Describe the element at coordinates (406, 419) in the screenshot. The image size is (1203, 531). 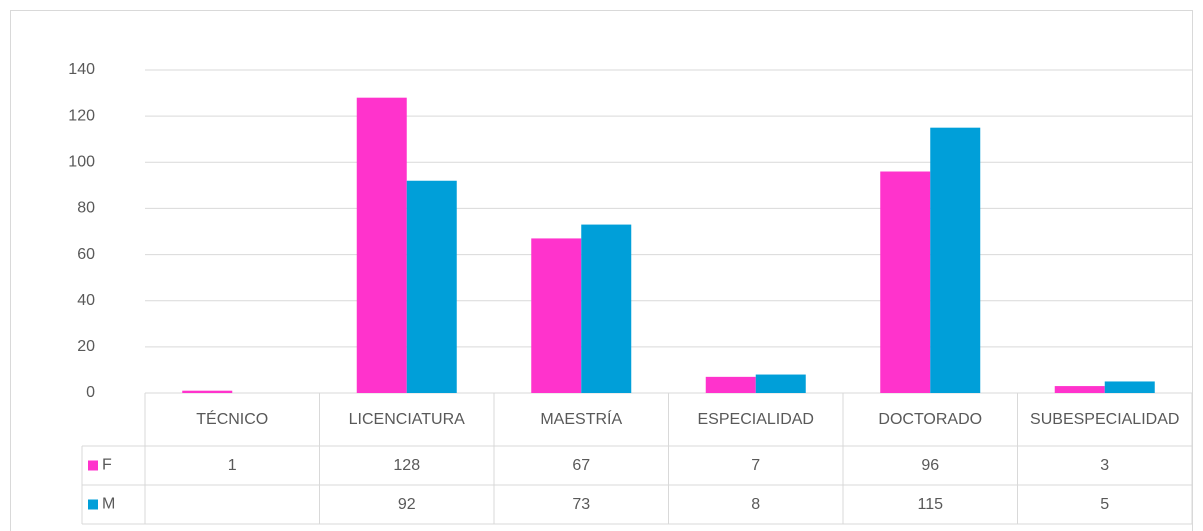
I see `x-tick-label: LICENCIATURA` at that location.